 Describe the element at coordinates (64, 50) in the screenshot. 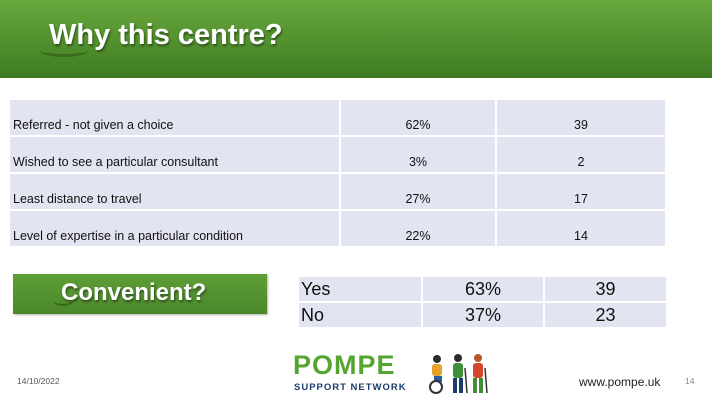

I see `banner-swoosh-decoration` at that location.